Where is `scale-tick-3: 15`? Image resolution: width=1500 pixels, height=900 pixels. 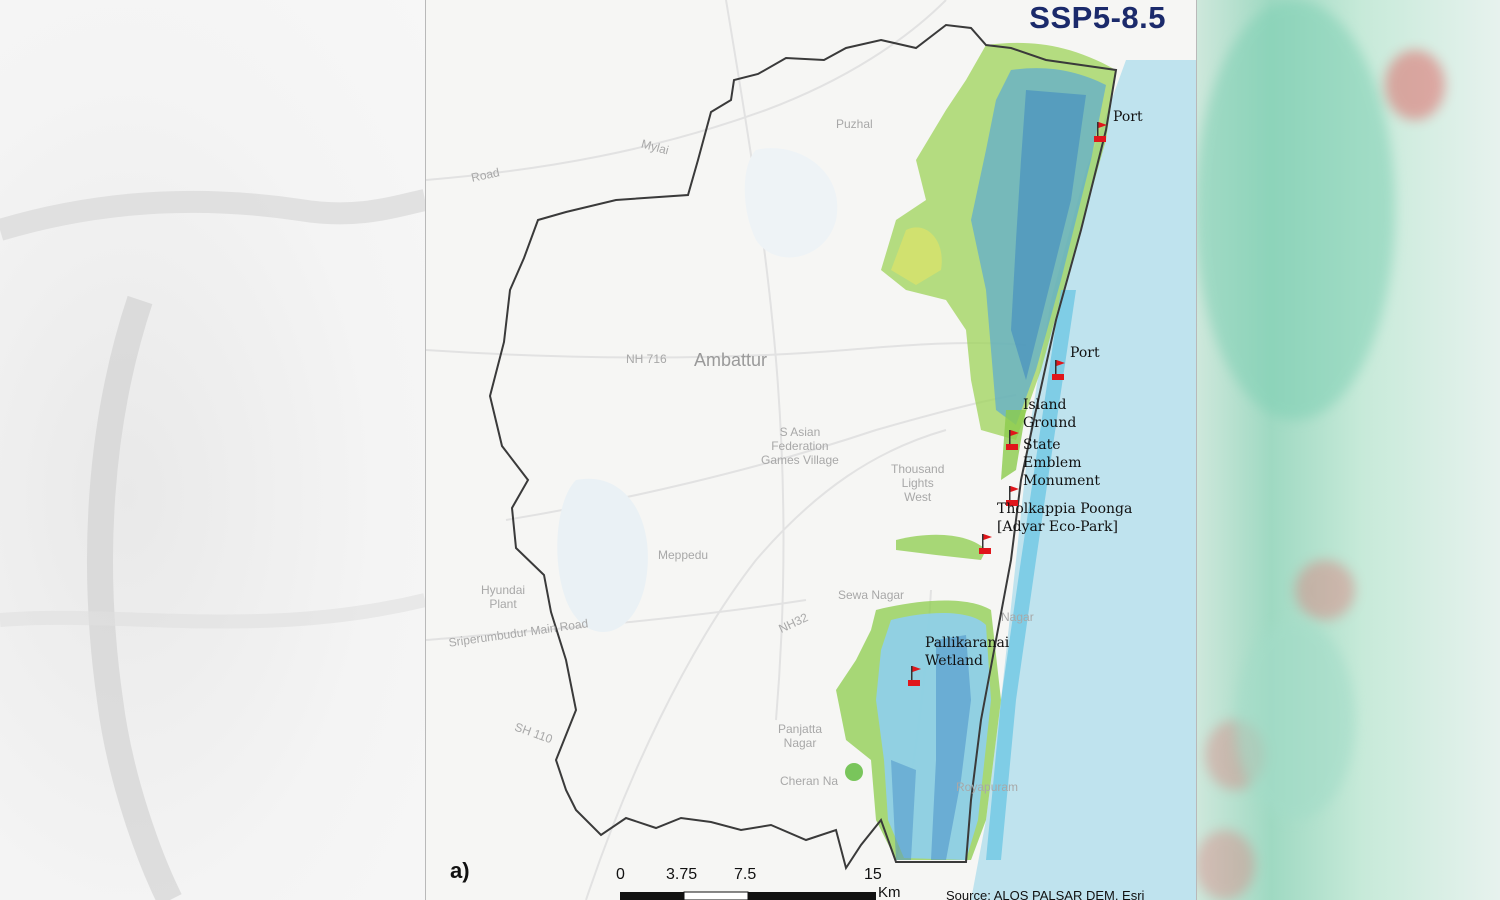 scale-tick-3: 15 is located at coordinates (873, 874).